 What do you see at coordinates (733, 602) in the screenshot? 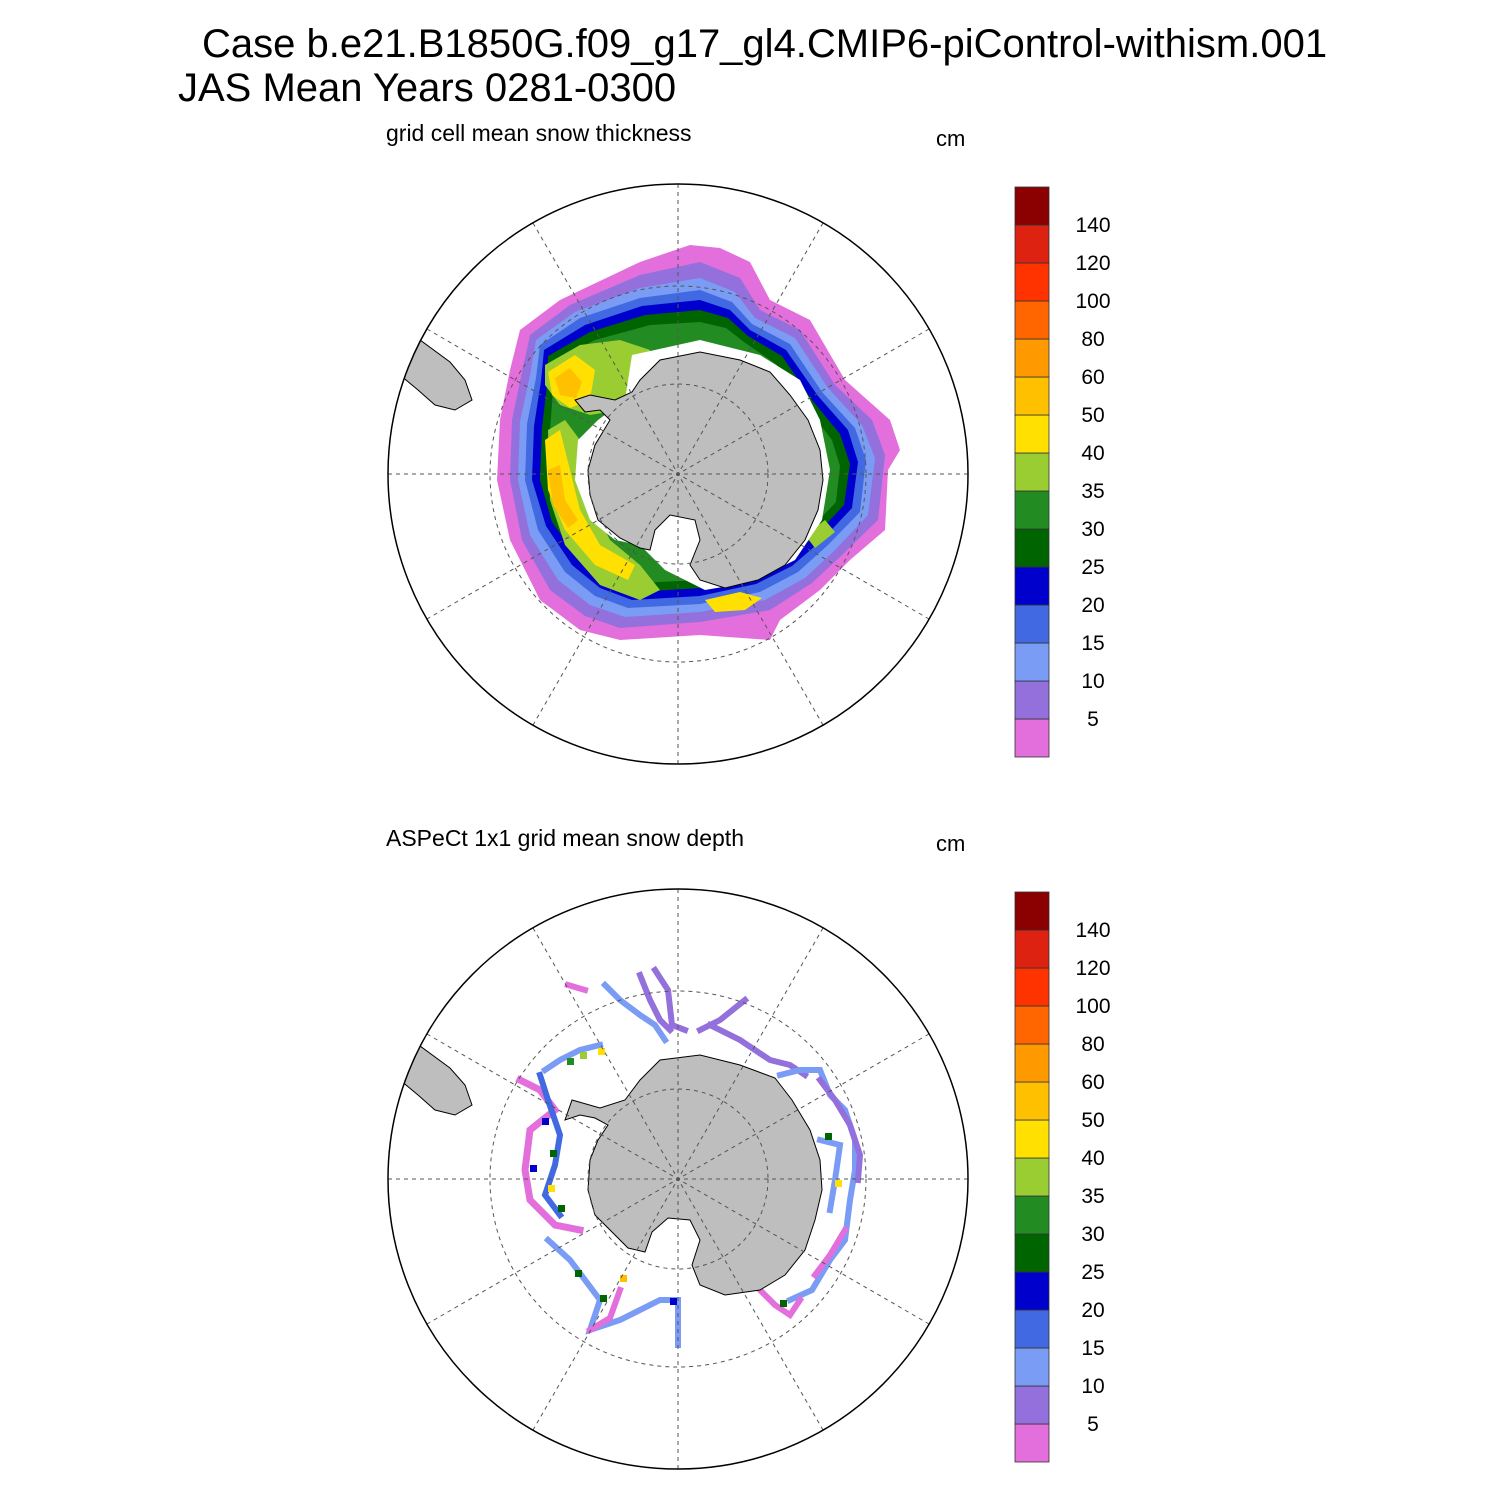
I see `band-50-ross` at bounding box center [733, 602].